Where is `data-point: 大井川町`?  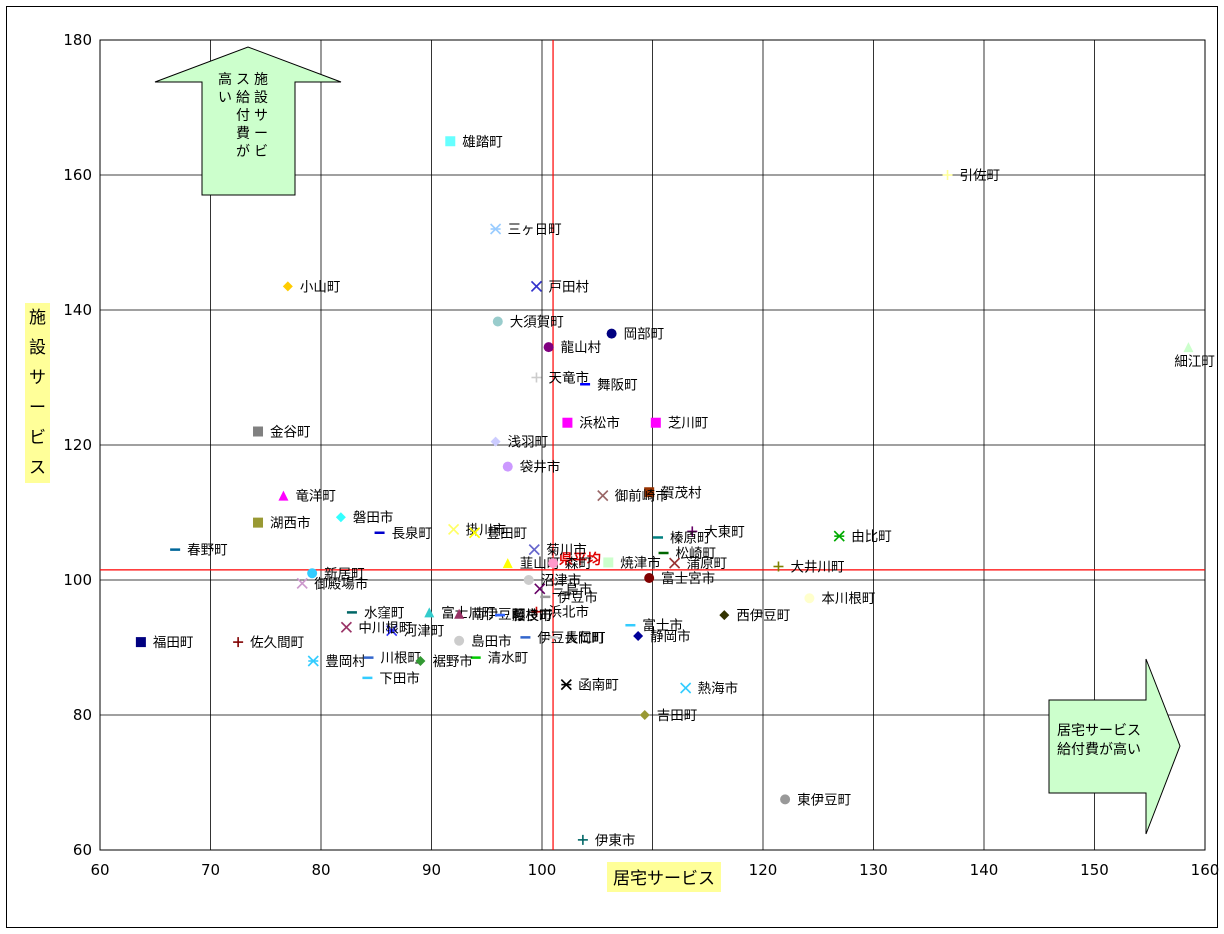
data-point: 大井川町 is located at coordinates (808, 568).